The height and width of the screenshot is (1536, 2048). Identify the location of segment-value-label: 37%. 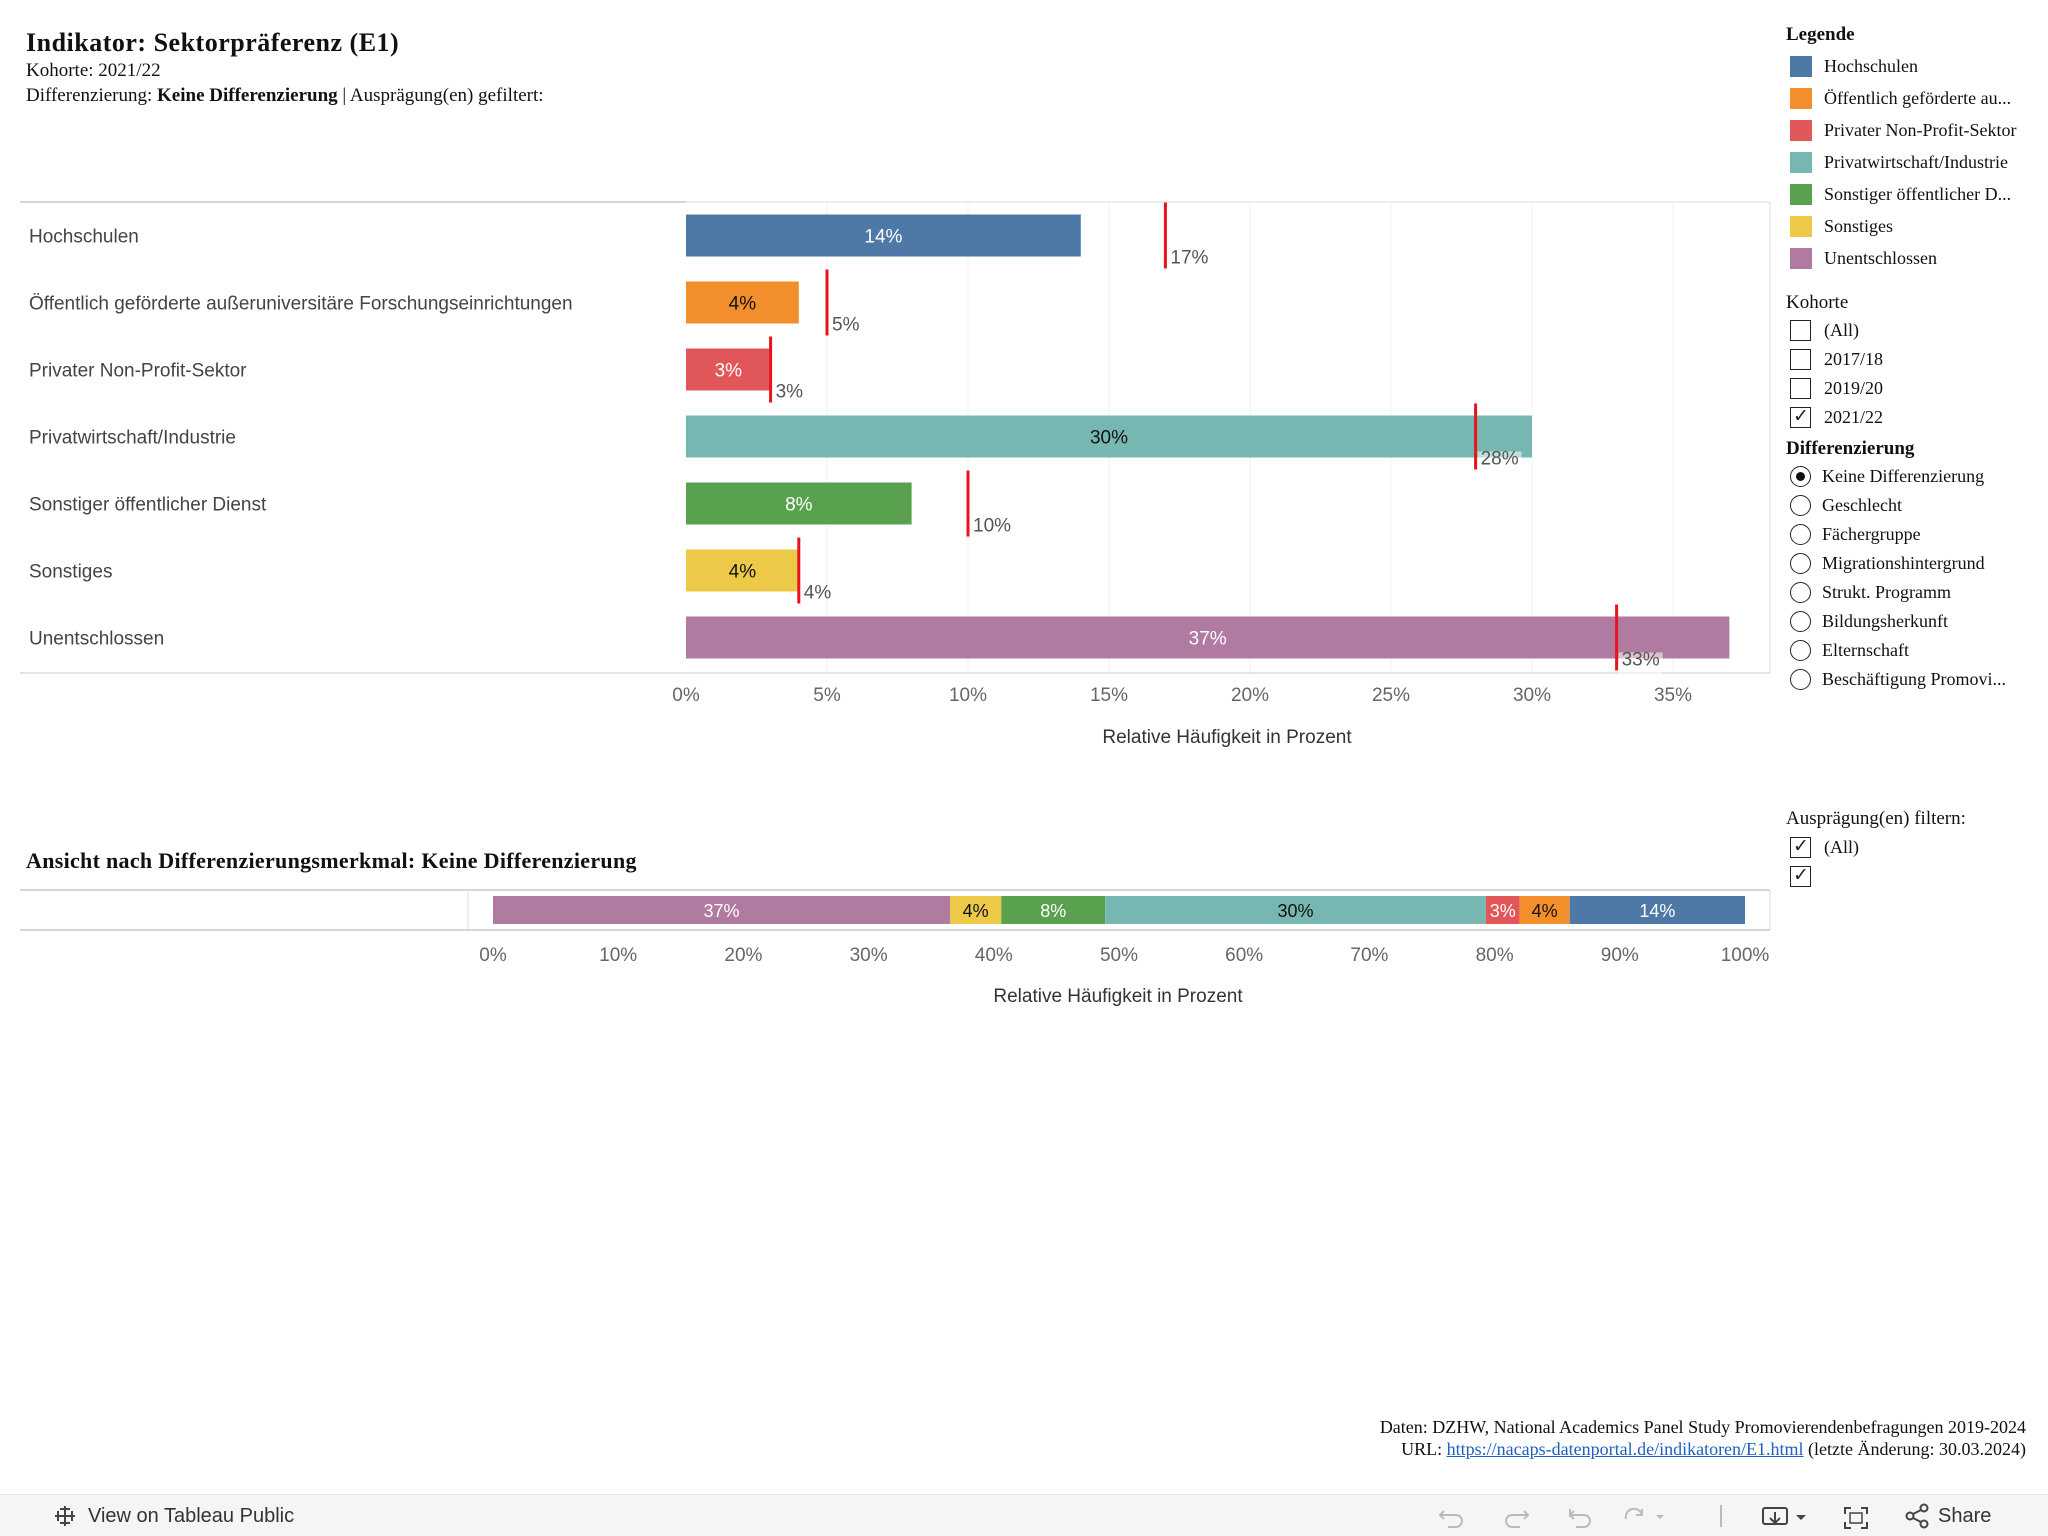
(721, 911).